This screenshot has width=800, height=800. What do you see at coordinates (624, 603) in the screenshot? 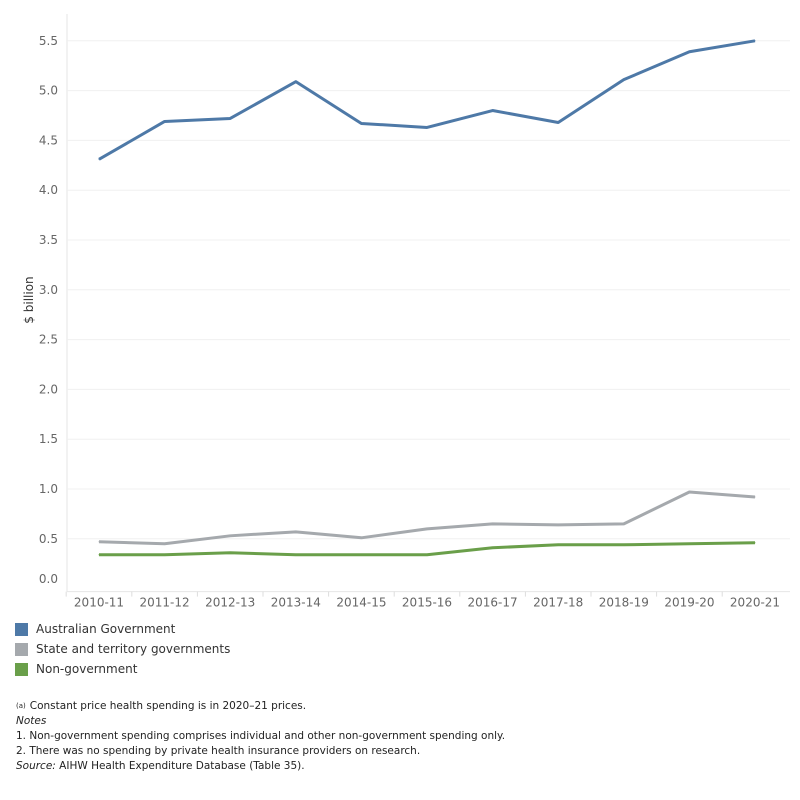
I see `x-tick-label: 2018-19` at bounding box center [624, 603].